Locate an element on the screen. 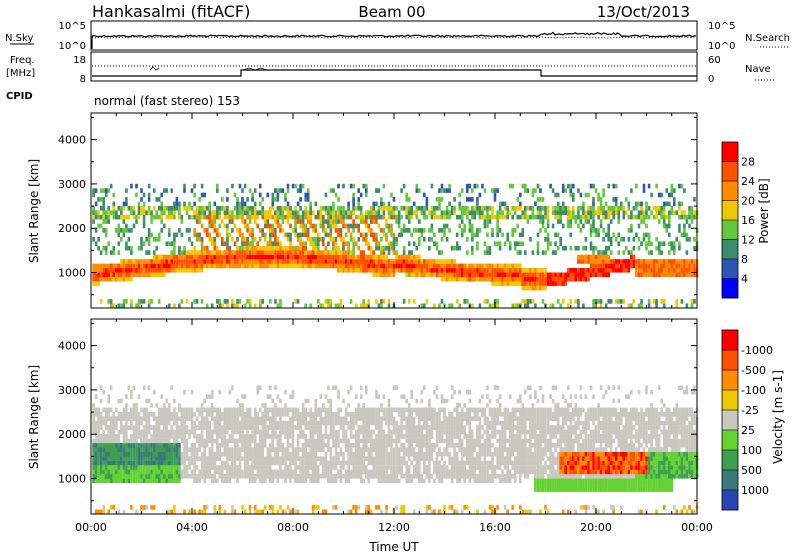  y-tick-label: 3000 is located at coordinates (72, 184).